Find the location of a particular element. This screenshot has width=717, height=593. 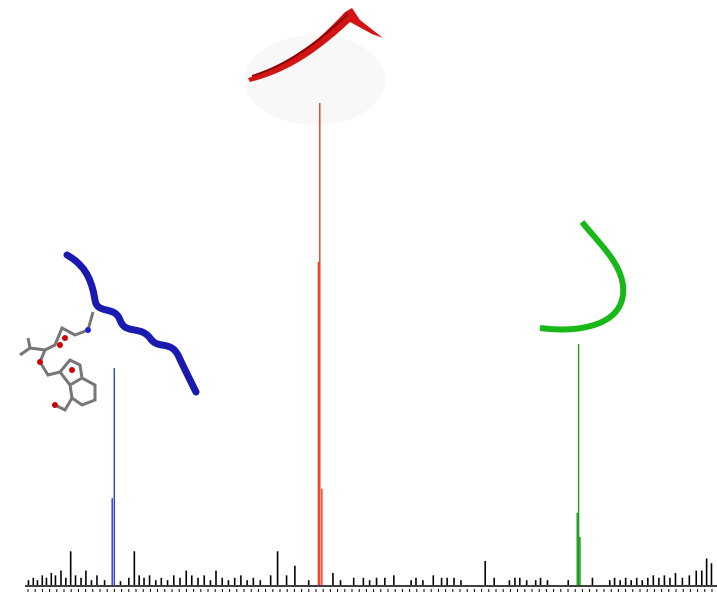

blue-structure is located at coordinates (131, 323).